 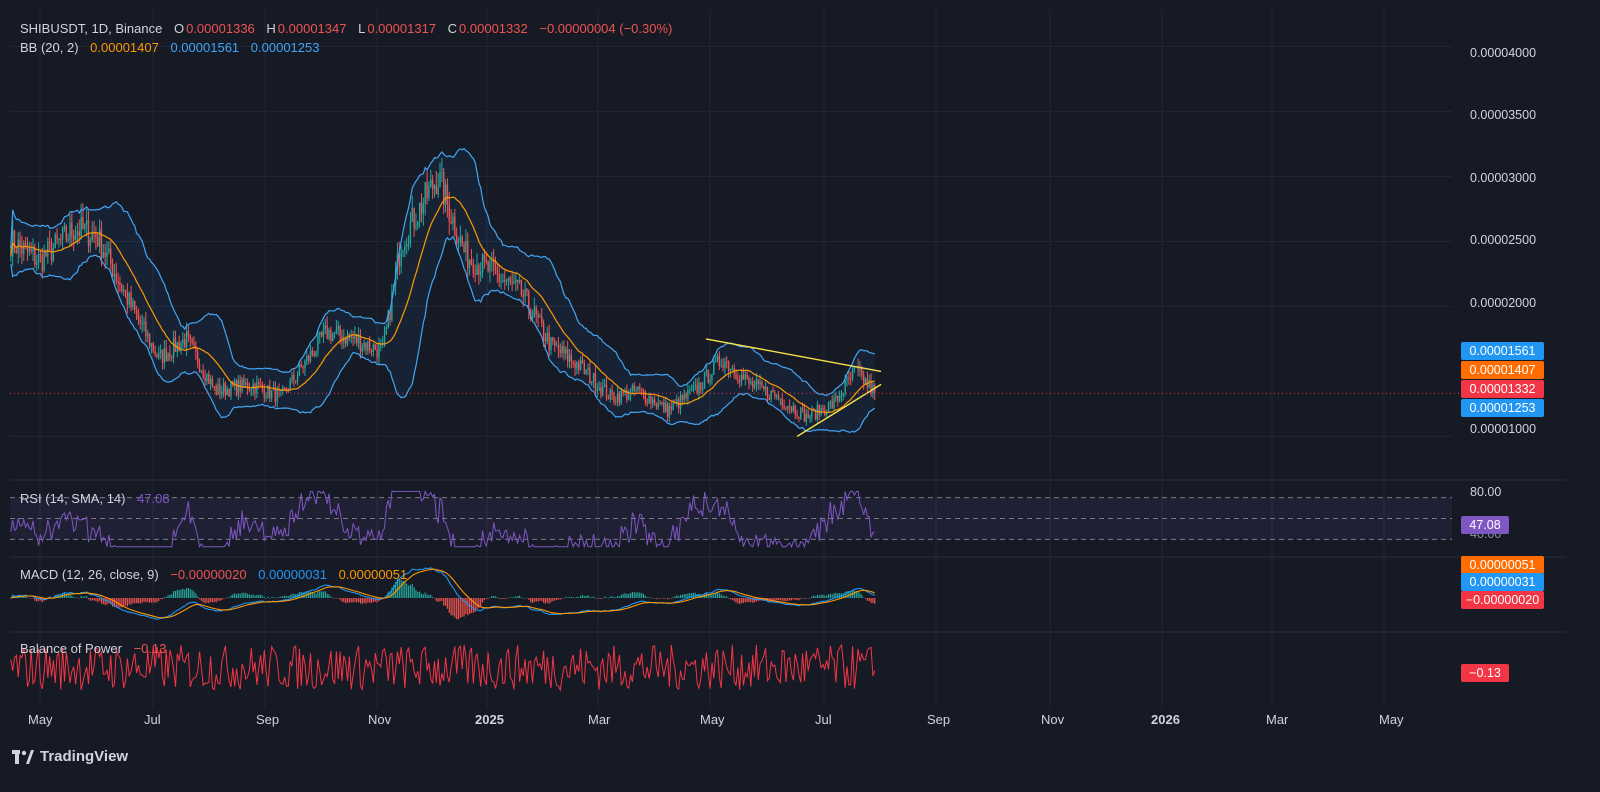 I want to click on tradingview-logo: TradingView, so click(x=70, y=756).